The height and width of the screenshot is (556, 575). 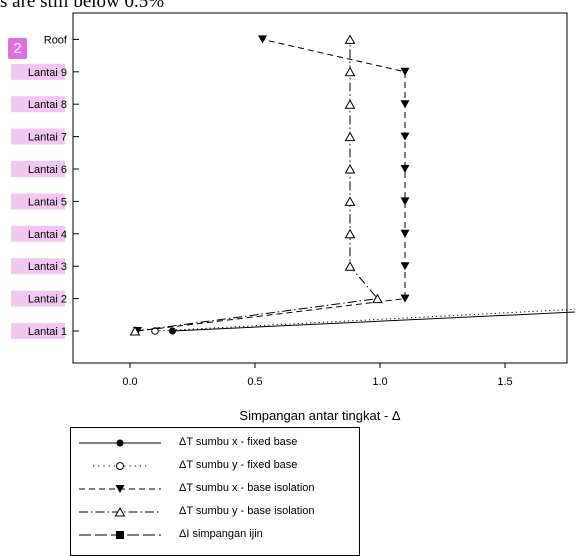 I want to click on x-tick-label: 1.5, so click(x=504, y=382).